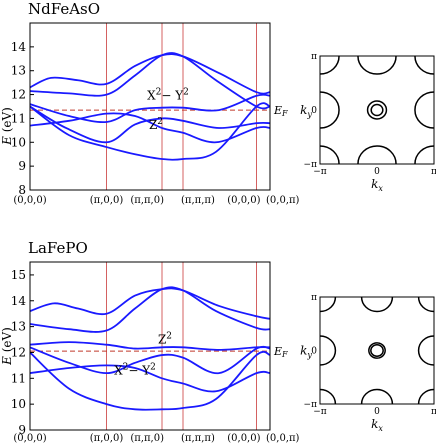  Describe the element at coordinates (64, 9) in the screenshot. I see `panel-title: NdFeAsO` at that location.